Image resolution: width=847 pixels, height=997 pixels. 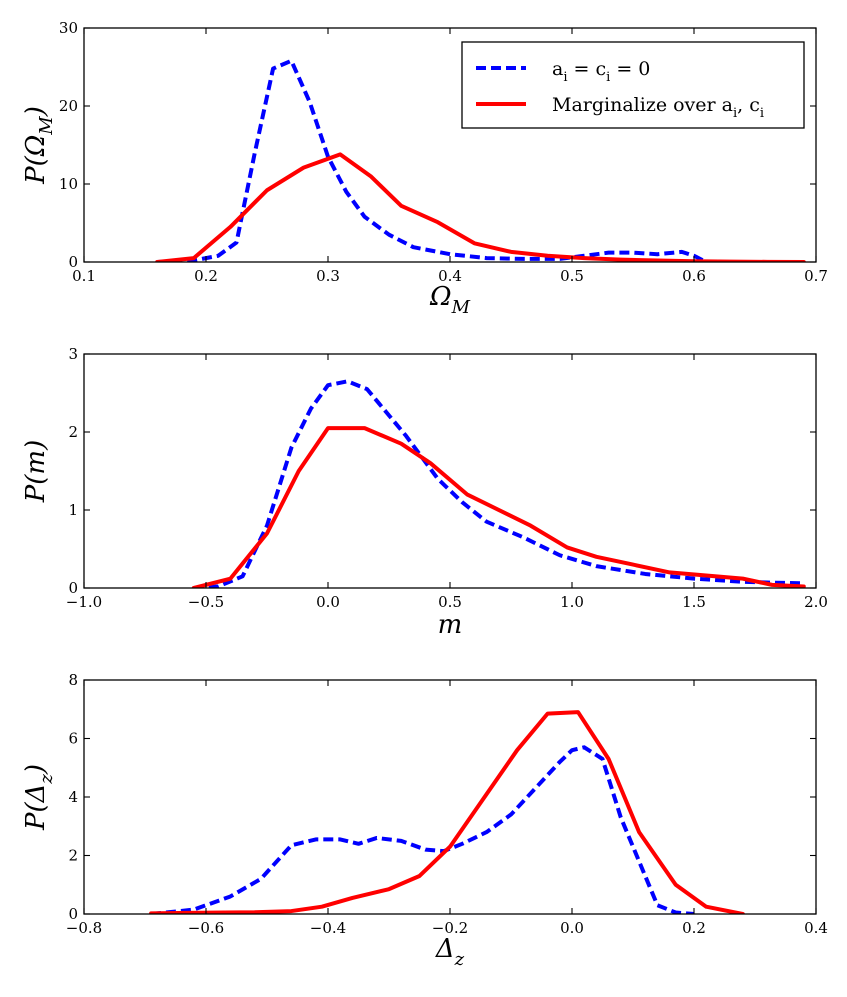 I want to click on x-tick-label: 0.1, so click(x=84, y=276).